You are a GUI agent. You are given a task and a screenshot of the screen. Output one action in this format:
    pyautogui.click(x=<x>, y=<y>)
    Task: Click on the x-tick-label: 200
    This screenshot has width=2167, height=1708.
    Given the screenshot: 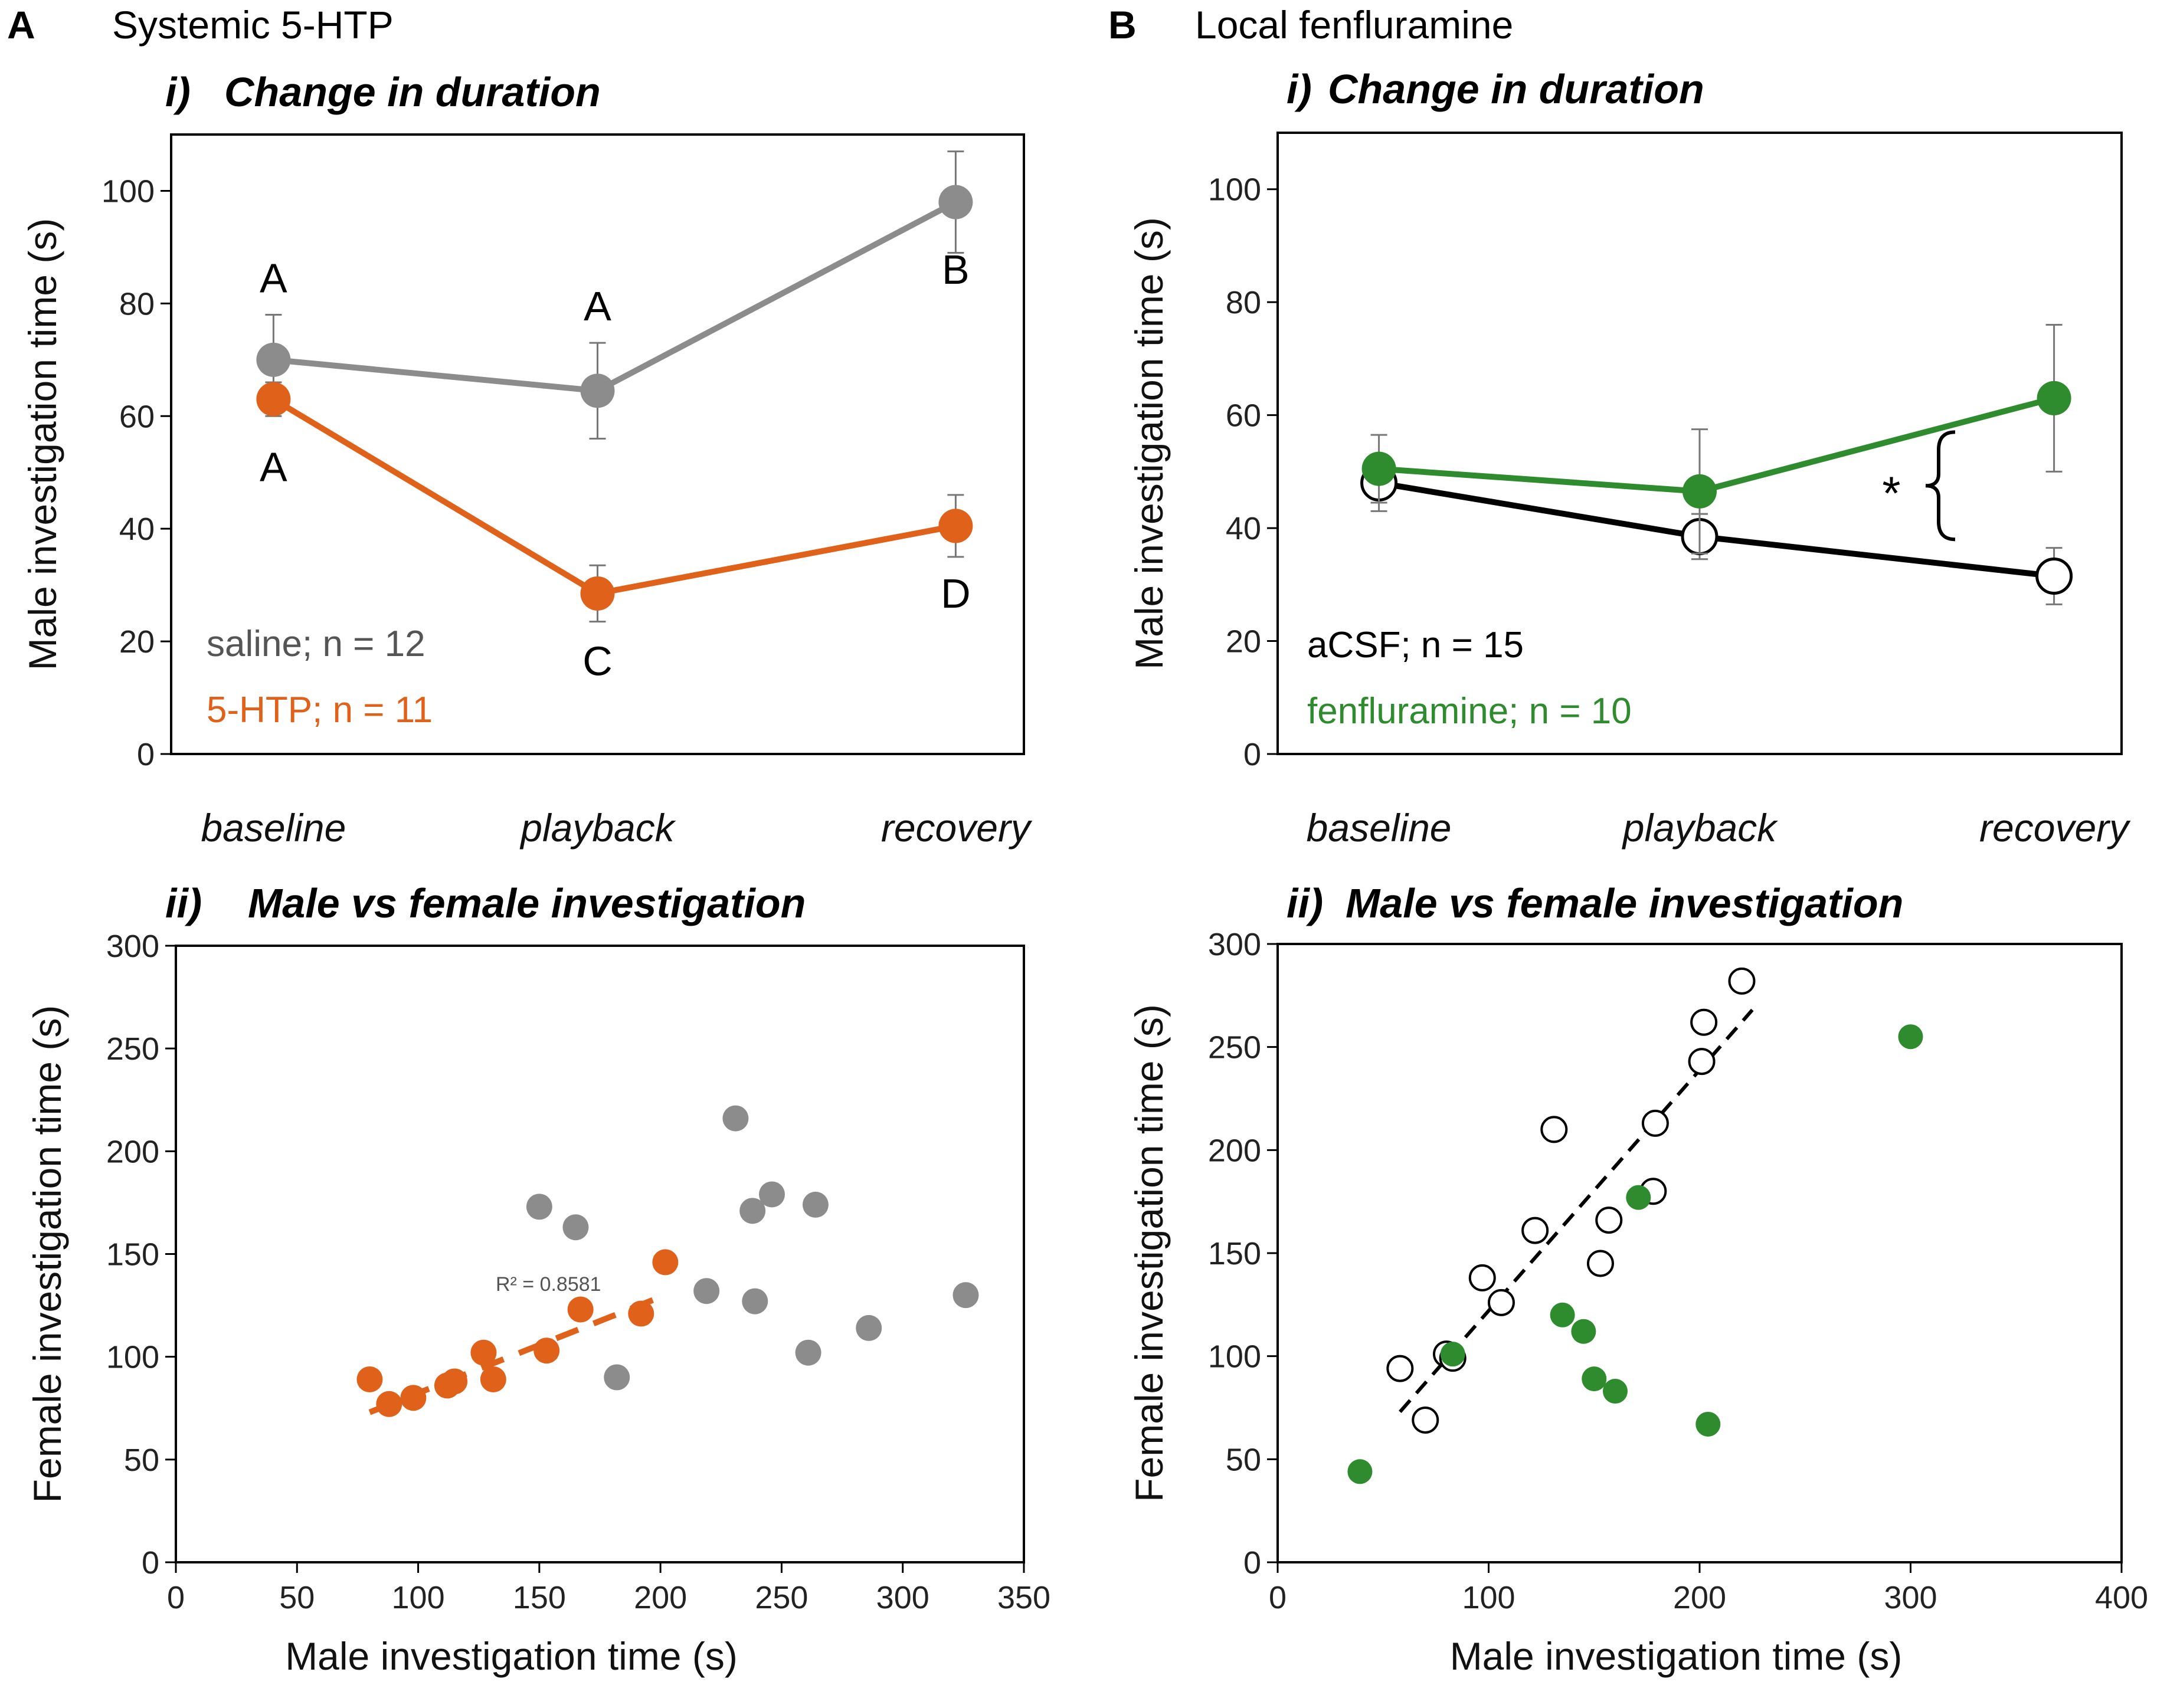 What is the action you would take?
    pyautogui.click(x=660, y=1597)
    